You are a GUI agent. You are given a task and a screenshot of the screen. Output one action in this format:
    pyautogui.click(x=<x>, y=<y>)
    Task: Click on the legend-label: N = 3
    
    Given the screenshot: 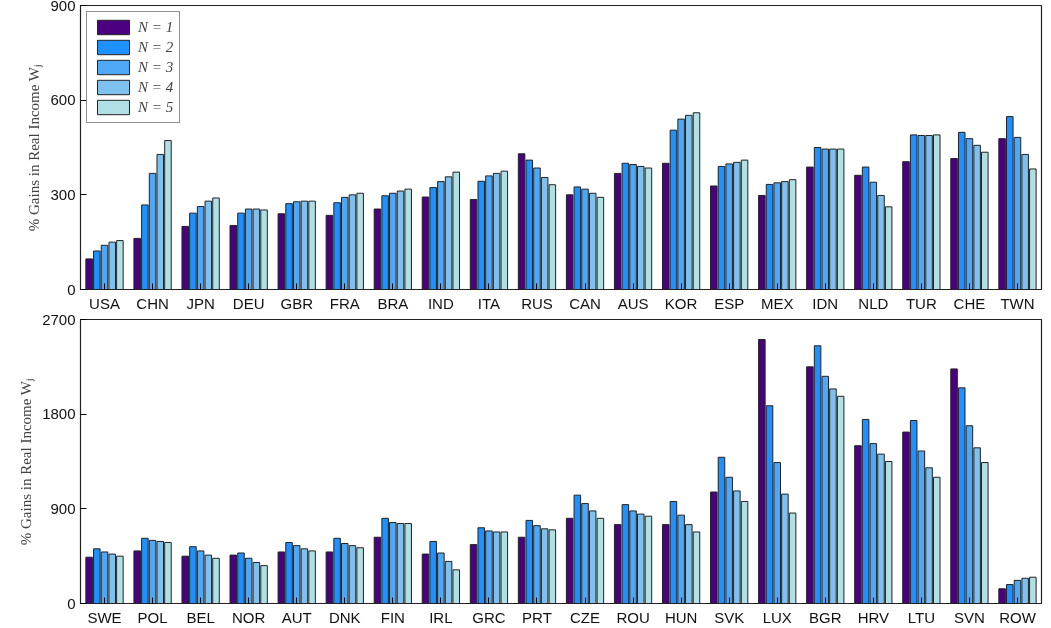 What is the action you would take?
    pyautogui.click(x=156, y=67)
    